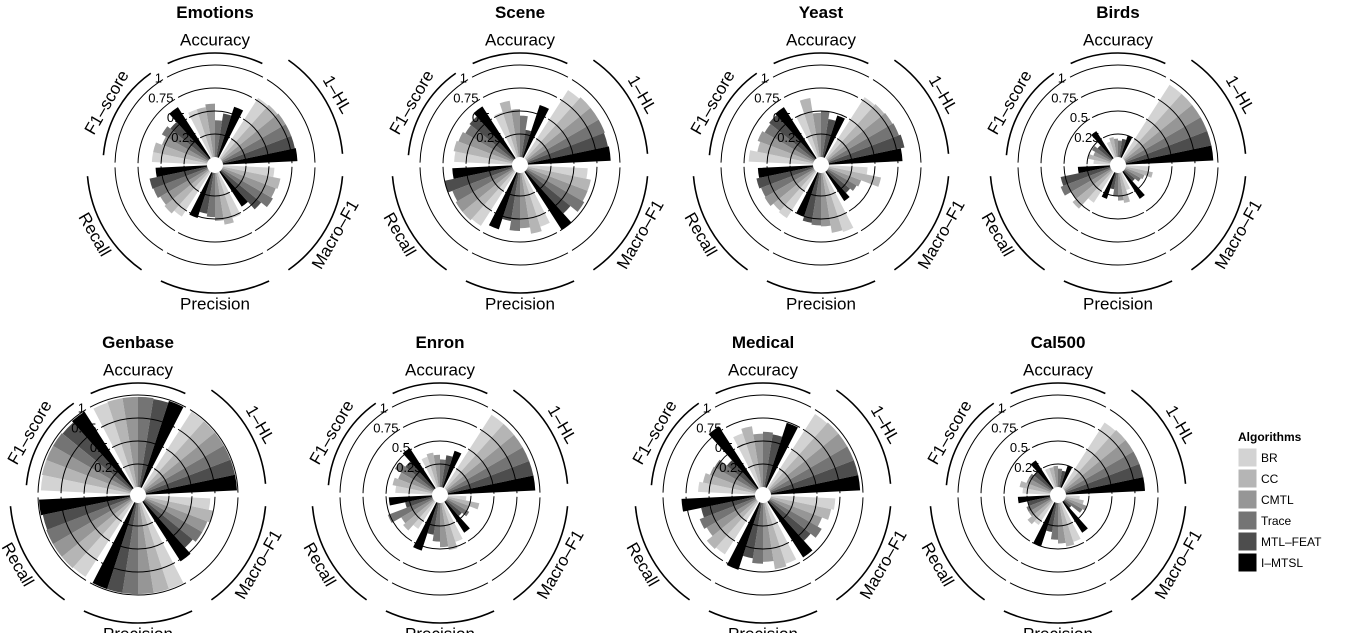 This screenshot has width=1345, height=633. Describe the element at coordinates (412, 485) in the screenshot. I see `bar-enron-f1-score-cc` at that location.